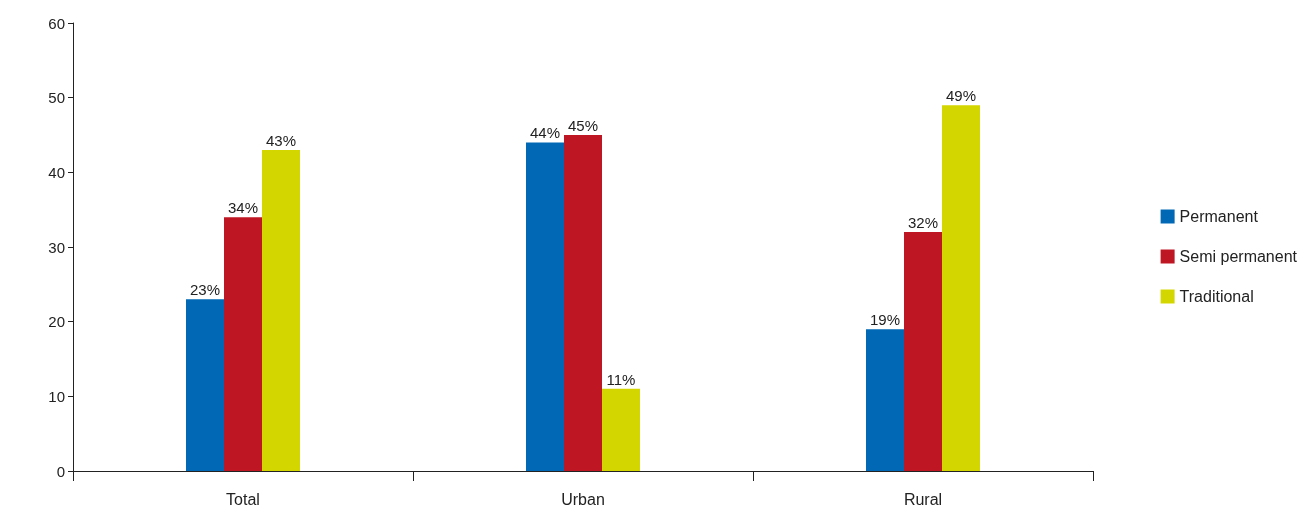 Image resolution: width=1314 pixels, height=513 pixels. What do you see at coordinates (56, 396) in the screenshot?
I see `y-tick-label: 10` at bounding box center [56, 396].